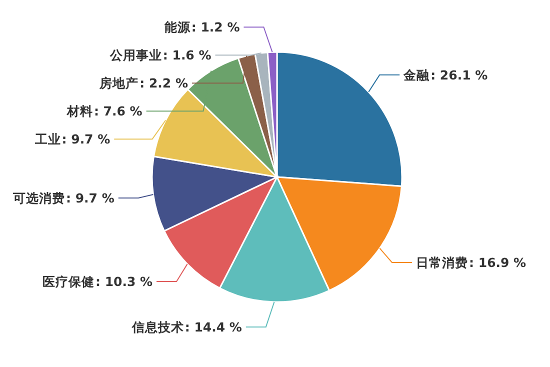 The height and width of the screenshot is (367, 550). I want to click on slice-label: 房地产, so click(118, 82).